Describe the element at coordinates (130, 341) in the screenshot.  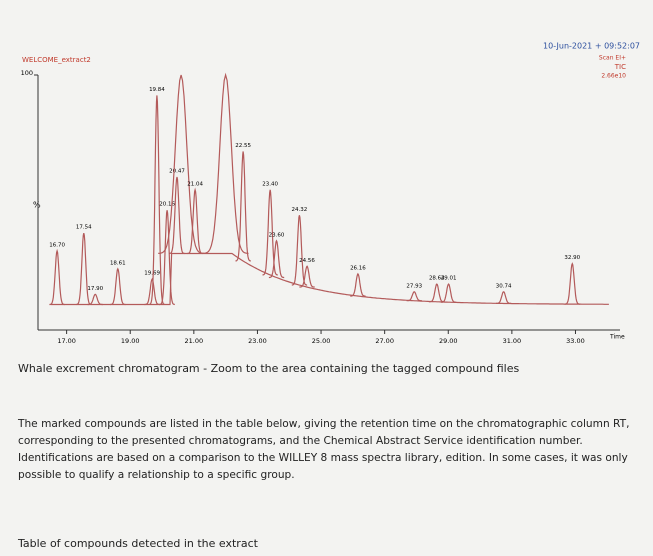
I see `x-tick-label: 19.00` at that location.